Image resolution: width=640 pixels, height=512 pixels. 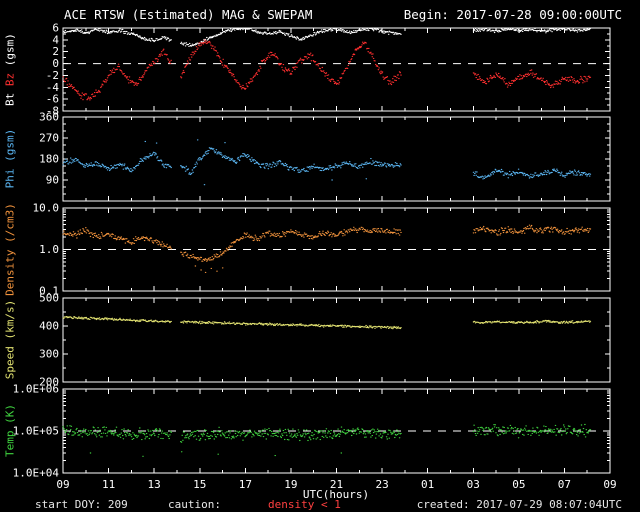 What do you see at coordinates (36, 473) in the screenshot?
I see `y-tick-label: 1.0E+04` at bounding box center [36, 473].